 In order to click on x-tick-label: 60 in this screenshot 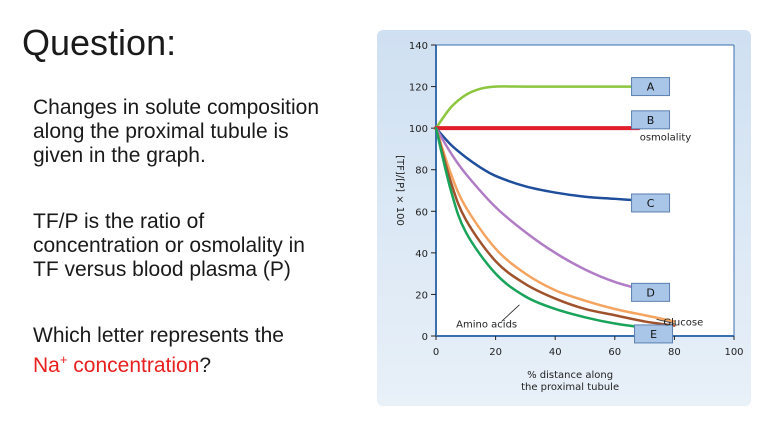, I will do `click(614, 352)`.